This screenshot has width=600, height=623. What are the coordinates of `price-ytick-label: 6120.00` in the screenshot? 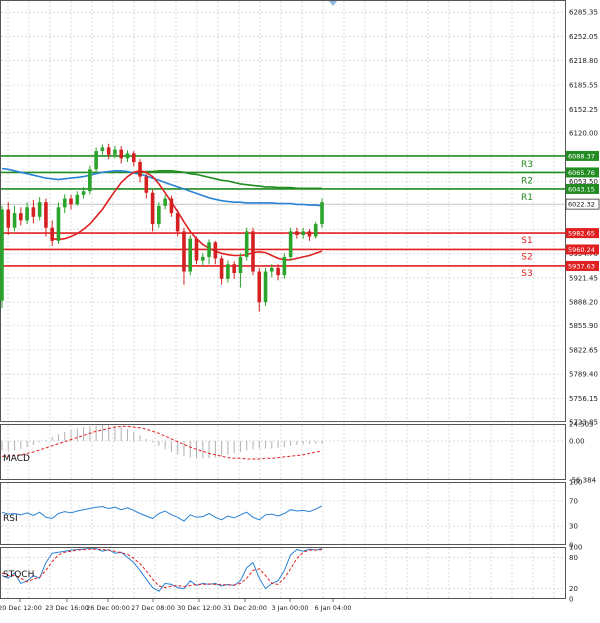 It's located at (583, 133).